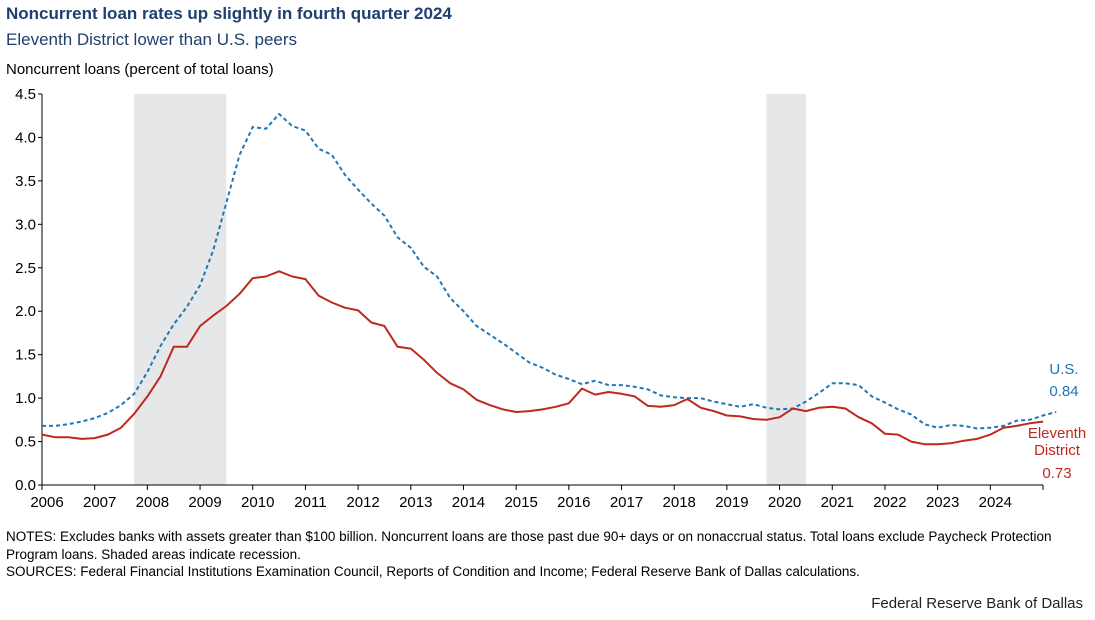 Image resolution: width=1095 pixels, height=620 pixels. I want to click on x-tick-label: 2014, so click(468, 502).